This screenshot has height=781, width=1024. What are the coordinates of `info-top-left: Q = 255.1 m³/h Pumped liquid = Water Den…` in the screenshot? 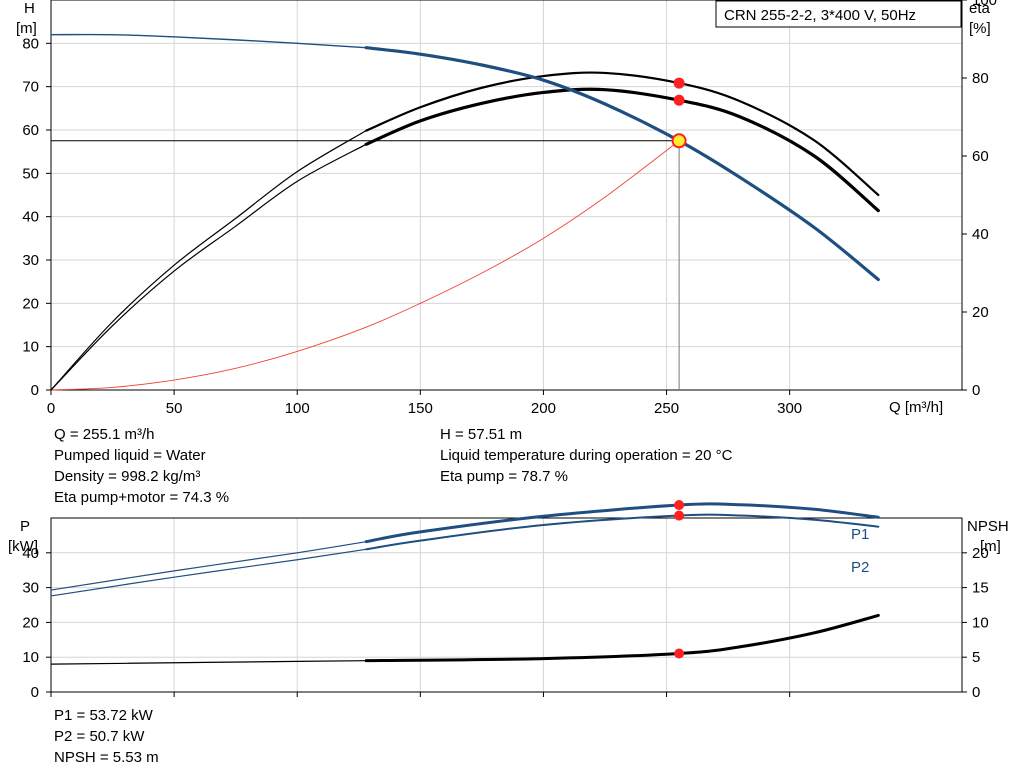 It's located at (141, 466).